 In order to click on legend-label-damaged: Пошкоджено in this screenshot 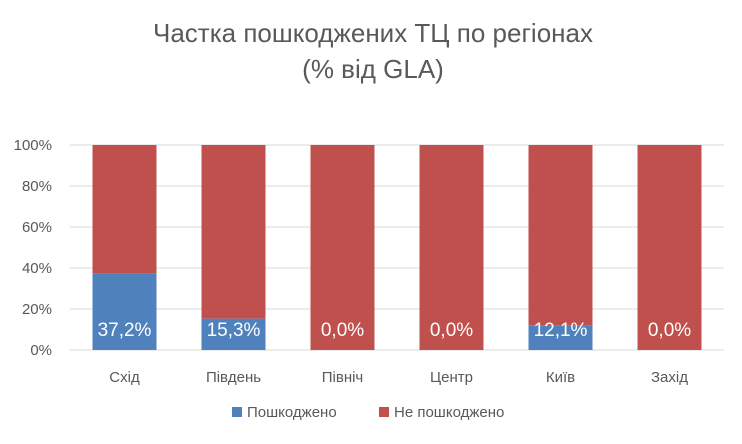, I will do `click(292, 412)`.